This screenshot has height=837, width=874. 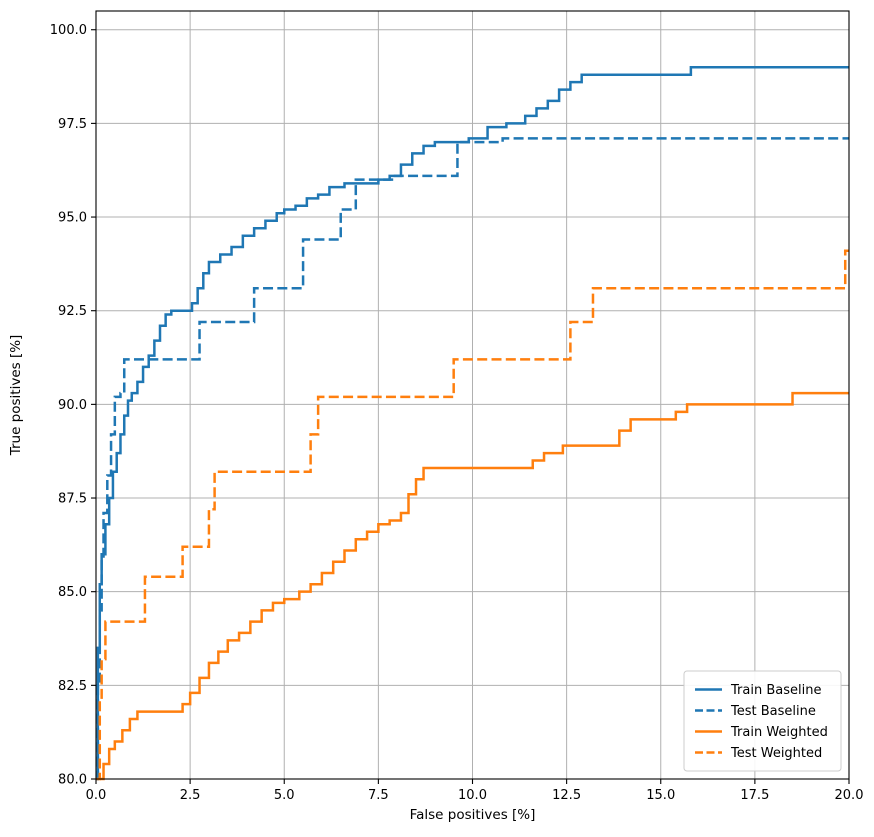 I want to click on y-axis-label: True positives [%], so click(x=16, y=396).